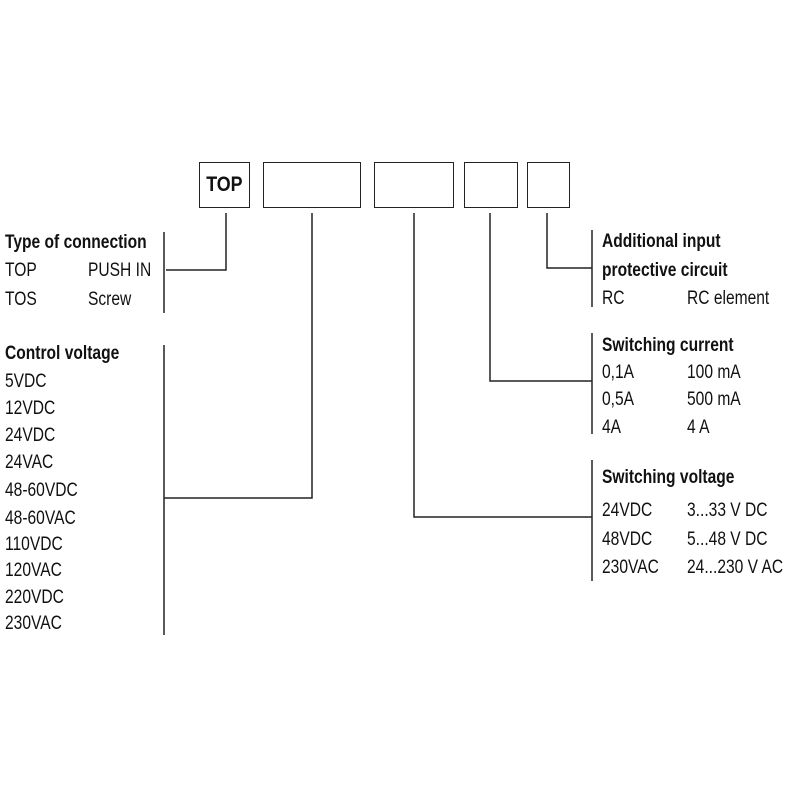 The width and height of the screenshot is (800, 800). I want to click on connector-switching-voltage, so click(502, 365).